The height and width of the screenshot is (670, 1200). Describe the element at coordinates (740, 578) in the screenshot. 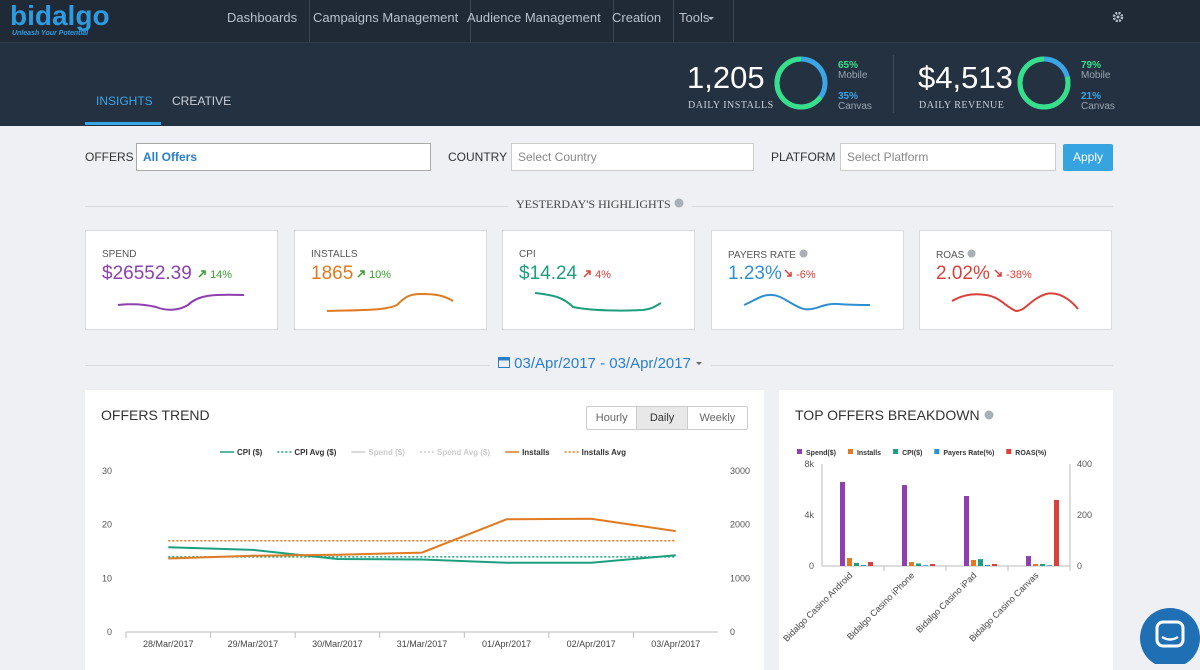

I see `y2-tick-label: 1000` at that location.